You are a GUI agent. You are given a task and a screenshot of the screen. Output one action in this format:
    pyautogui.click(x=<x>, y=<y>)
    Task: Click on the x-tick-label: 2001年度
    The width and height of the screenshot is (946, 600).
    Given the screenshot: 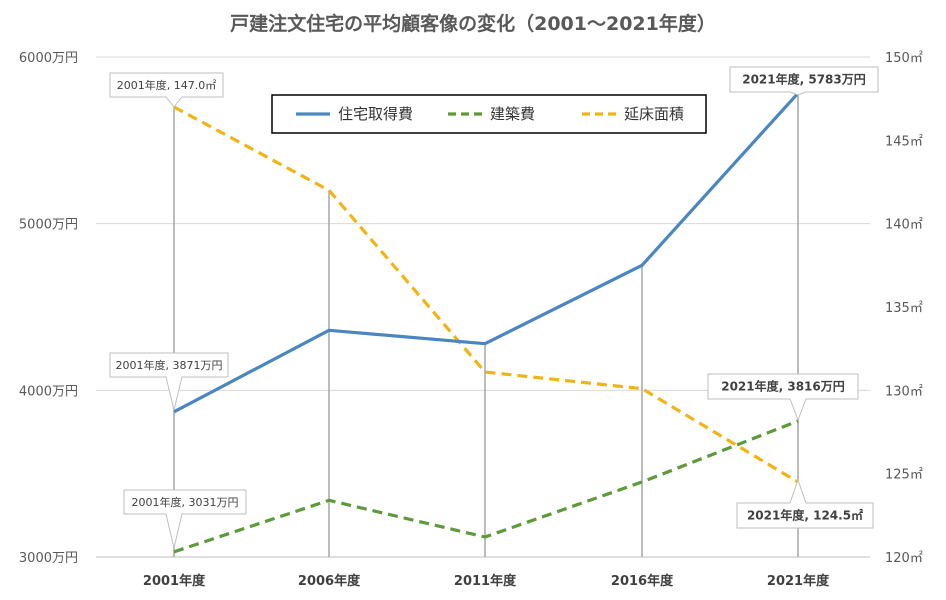 What is the action you would take?
    pyautogui.click(x=174, y=581)
    